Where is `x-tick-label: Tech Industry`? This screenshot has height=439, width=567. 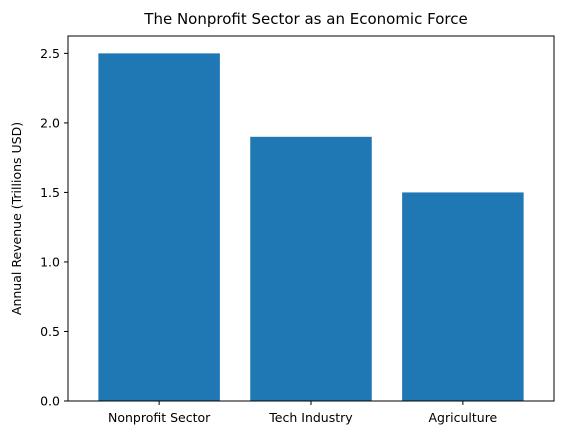 x-tick-label: Tech Industry is located at coordinates (310, 417).